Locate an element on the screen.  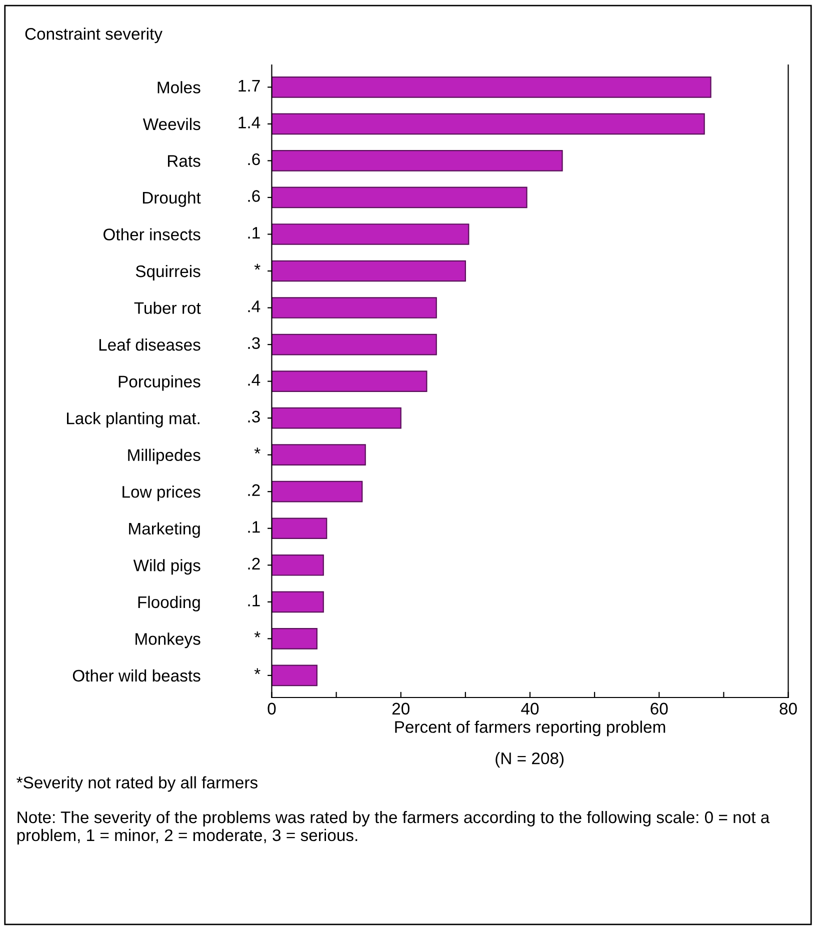
y-tick-label: Other wild beasts is located at coordinates (136, 675).